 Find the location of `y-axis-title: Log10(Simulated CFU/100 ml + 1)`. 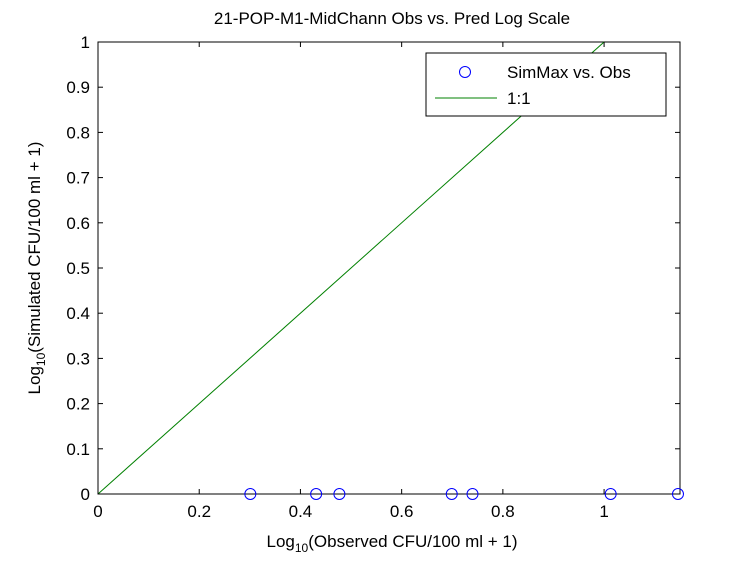

y-axis-title: Log10(Simulated CFU/100 ml + 1) is located at coordinates (36, 268).